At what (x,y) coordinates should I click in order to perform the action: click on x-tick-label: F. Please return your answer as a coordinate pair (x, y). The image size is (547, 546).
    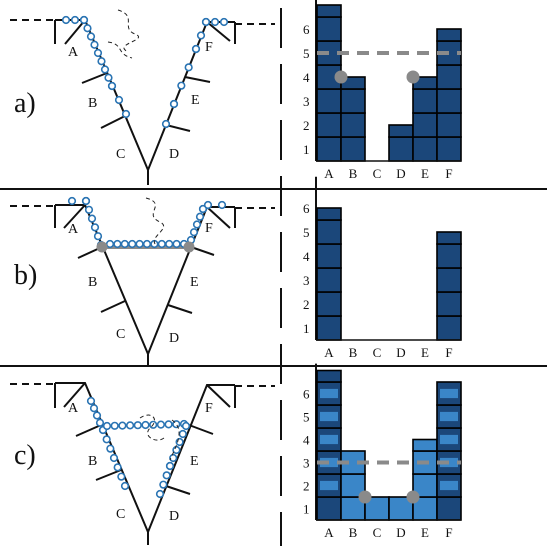
    Looking at the image, I should click on (448, 532).